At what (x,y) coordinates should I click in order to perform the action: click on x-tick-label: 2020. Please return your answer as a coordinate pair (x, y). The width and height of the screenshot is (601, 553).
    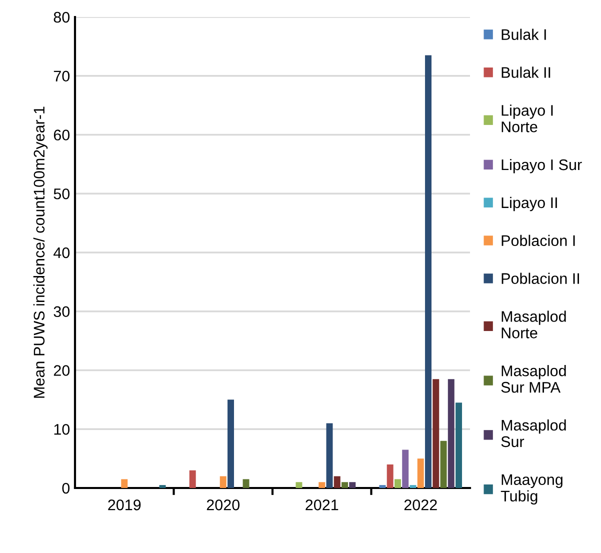
    Looking at the image, I should click on (223, 505).